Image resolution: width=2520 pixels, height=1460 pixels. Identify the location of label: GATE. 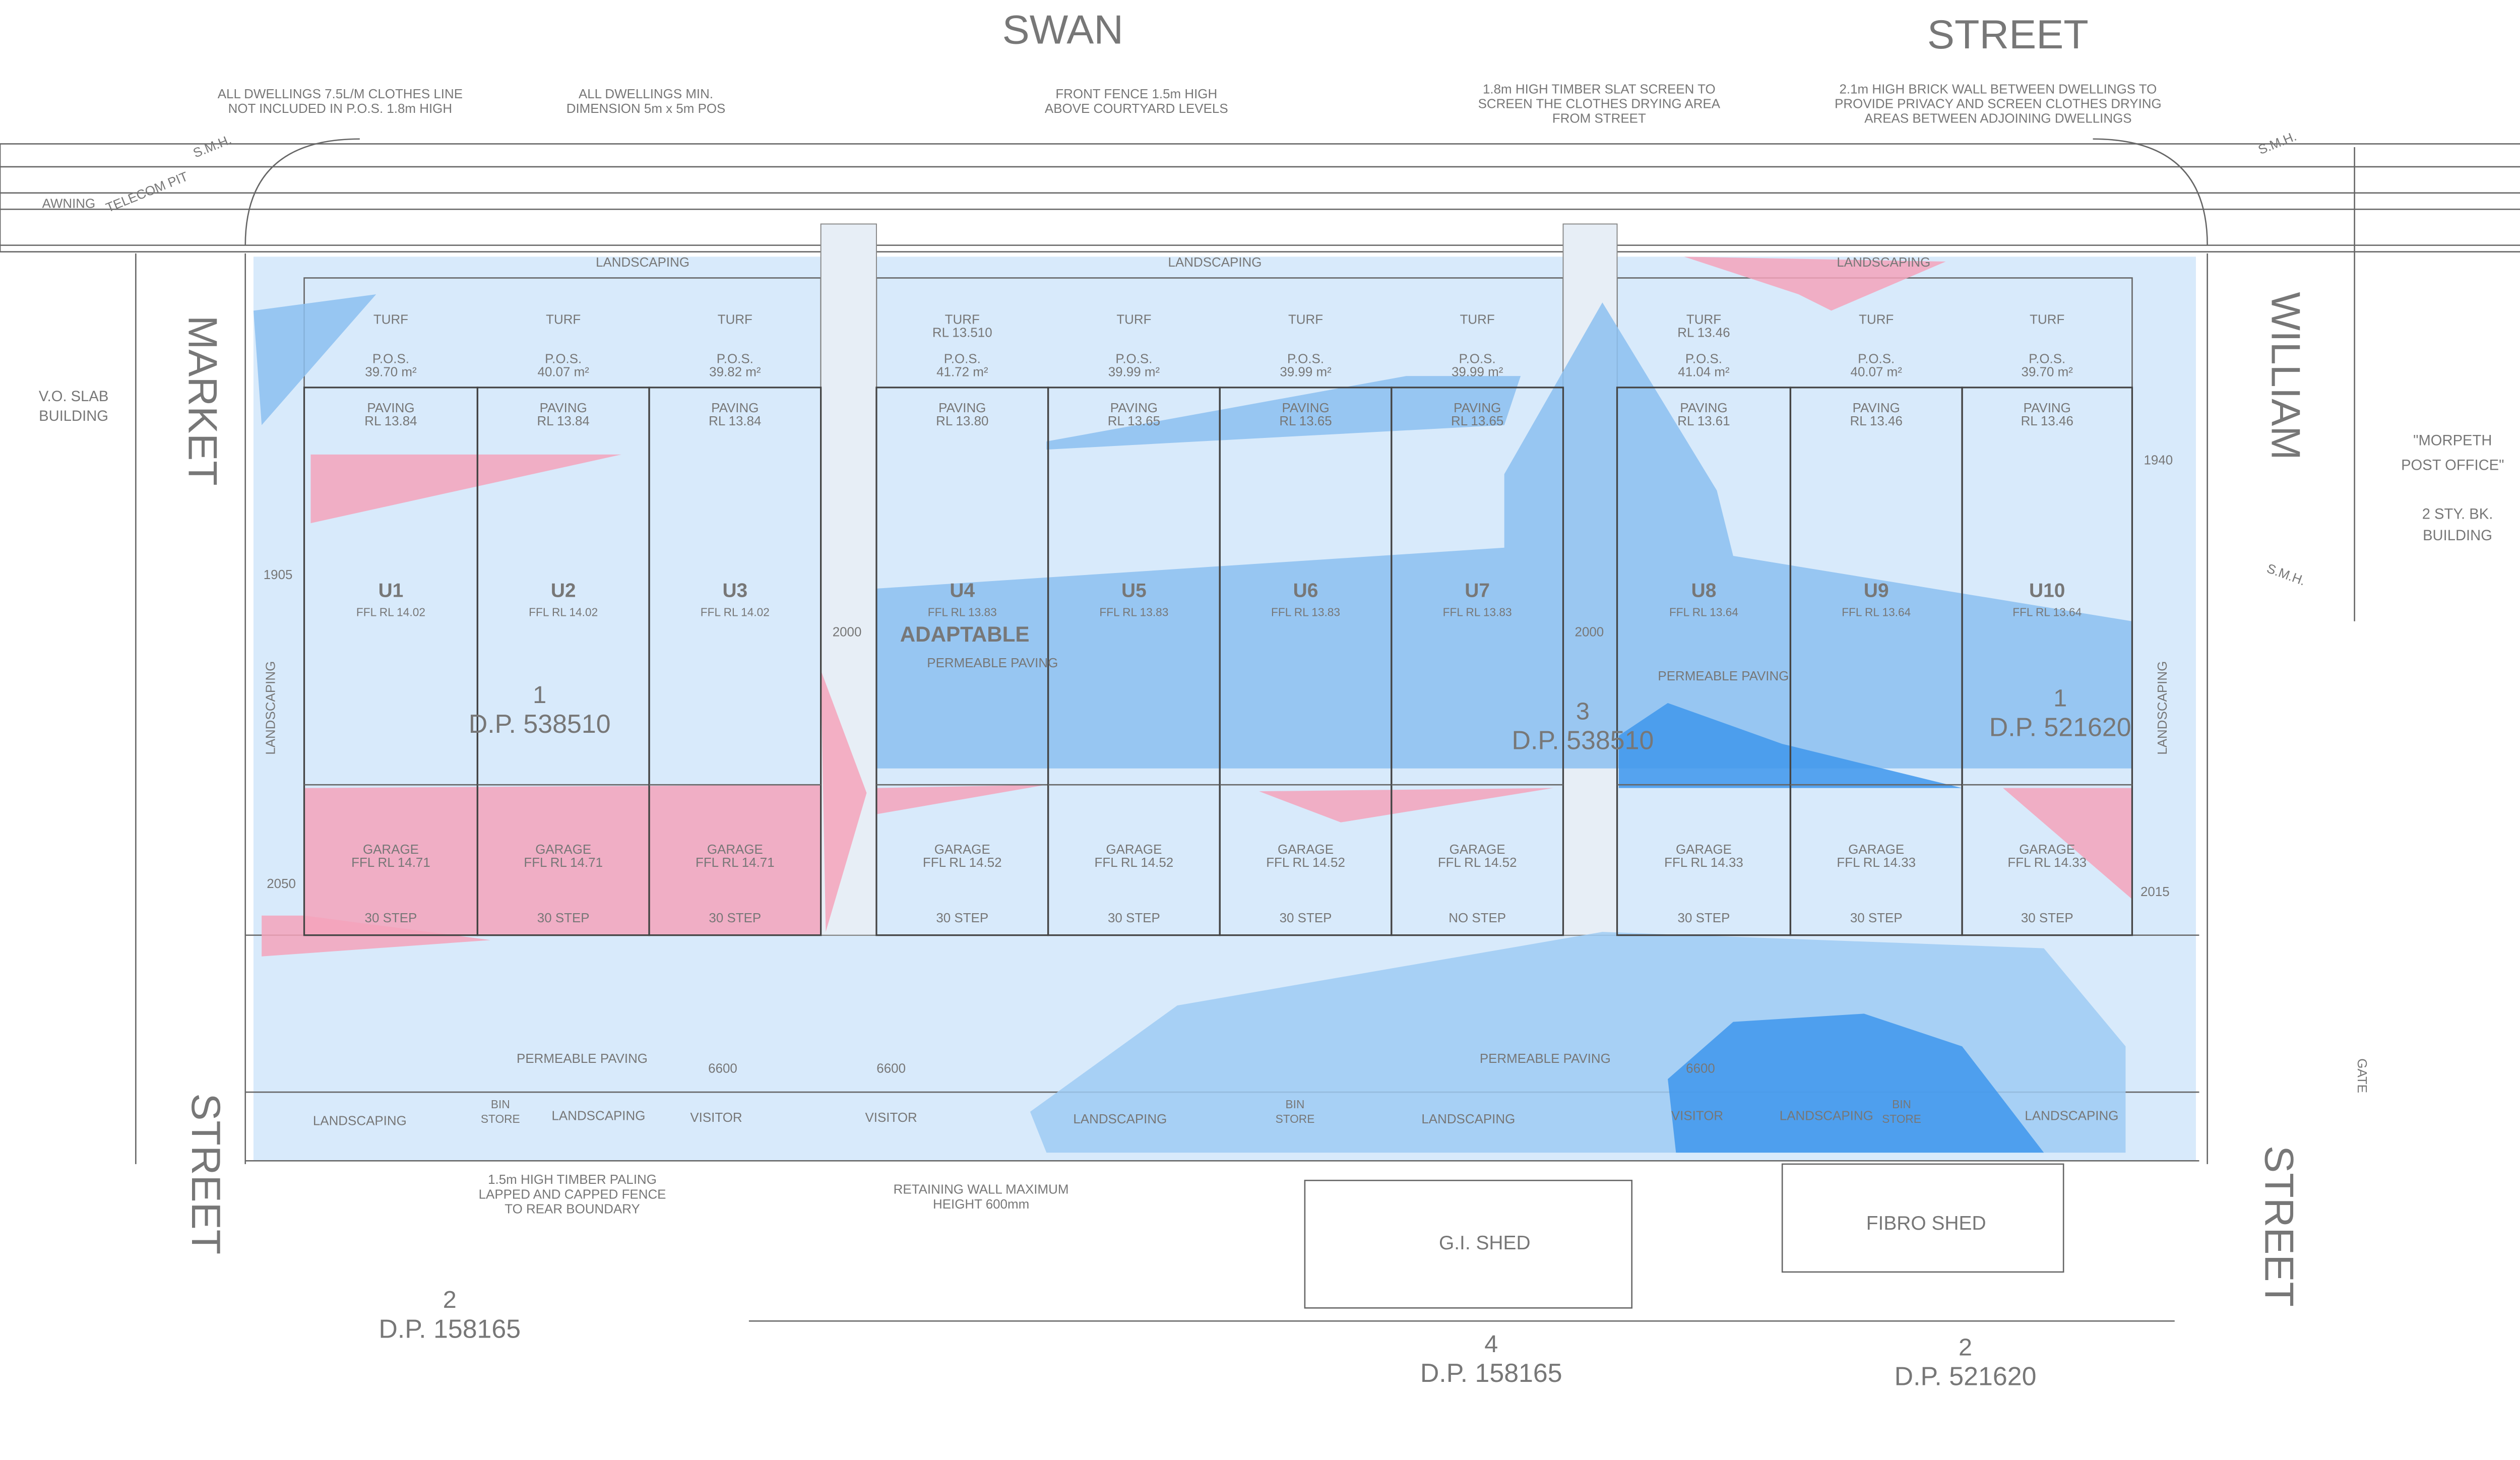
(2362, 1075).